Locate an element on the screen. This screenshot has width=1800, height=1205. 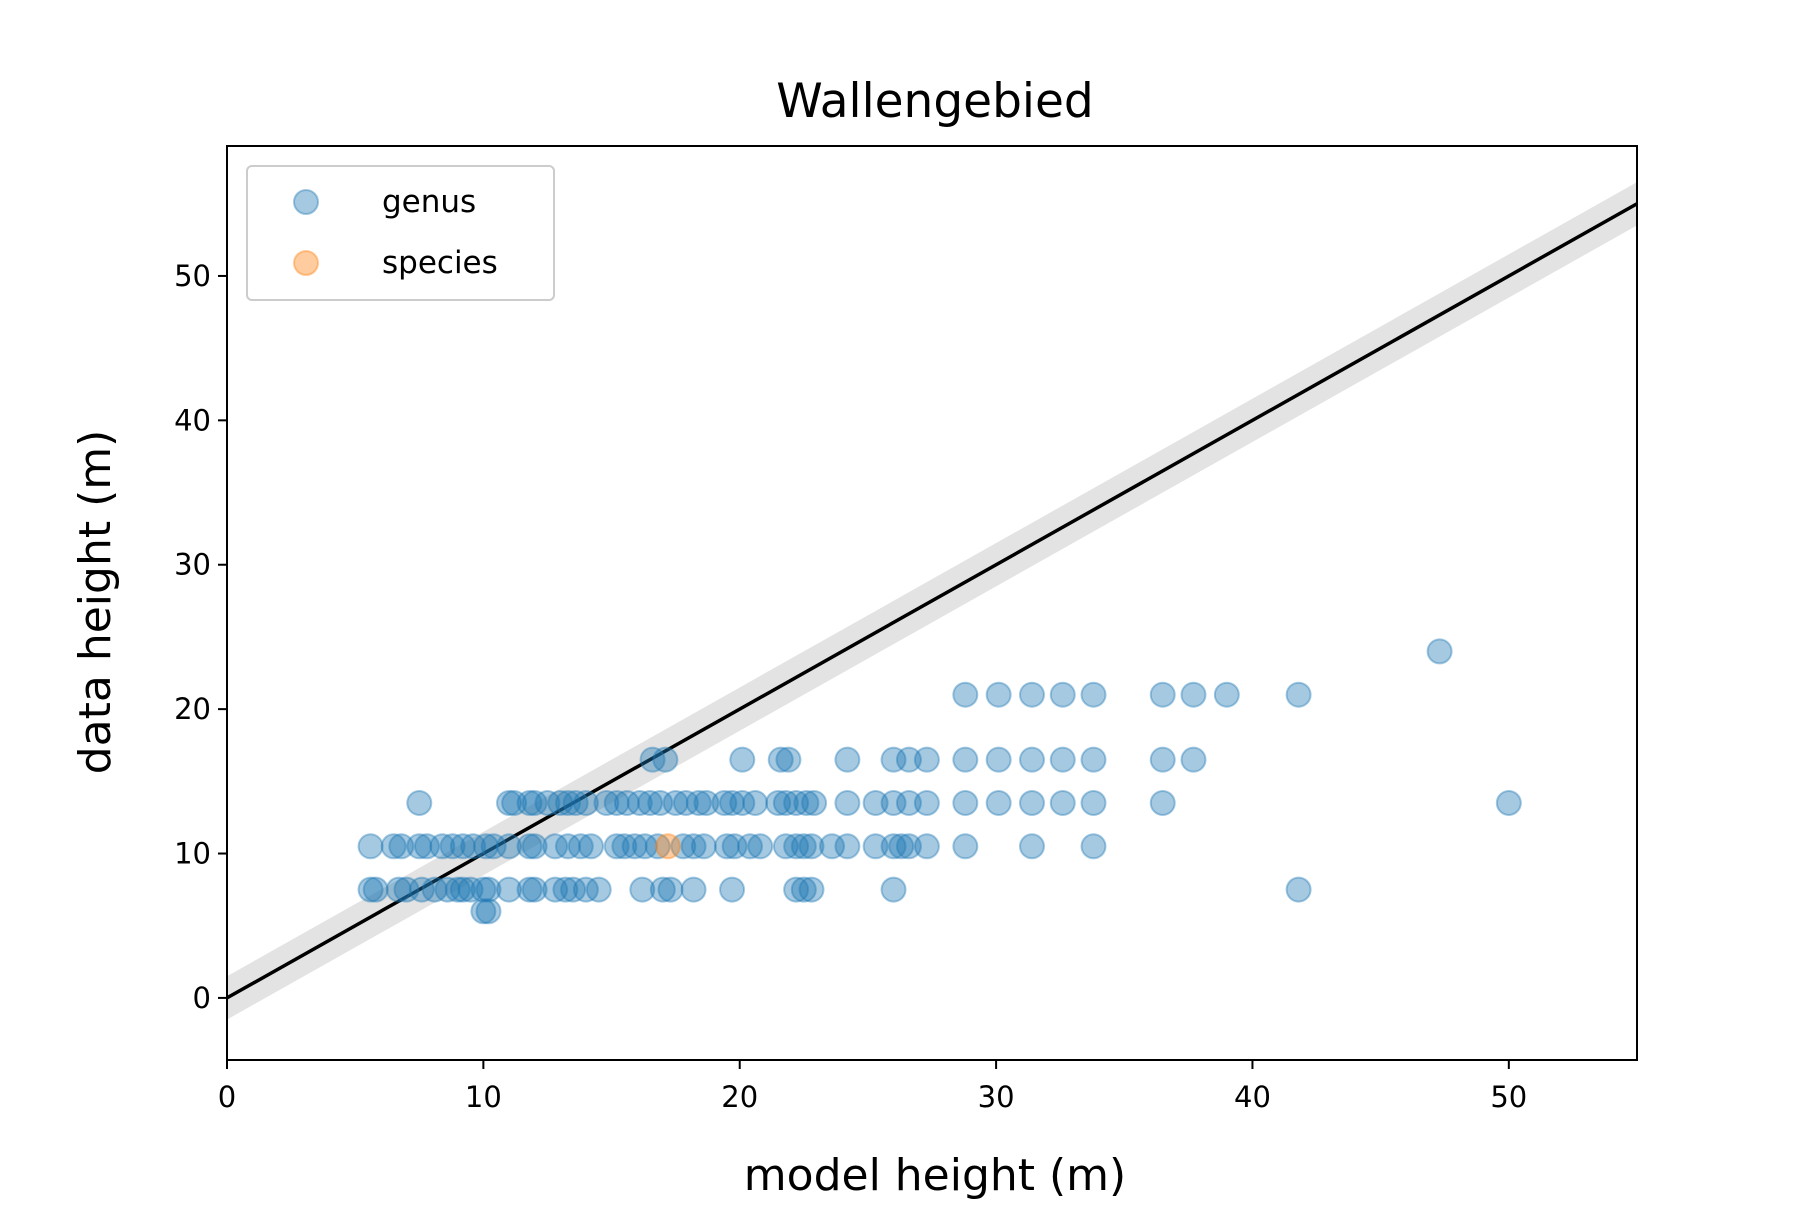
series-species is located at coordinates (667, 846).